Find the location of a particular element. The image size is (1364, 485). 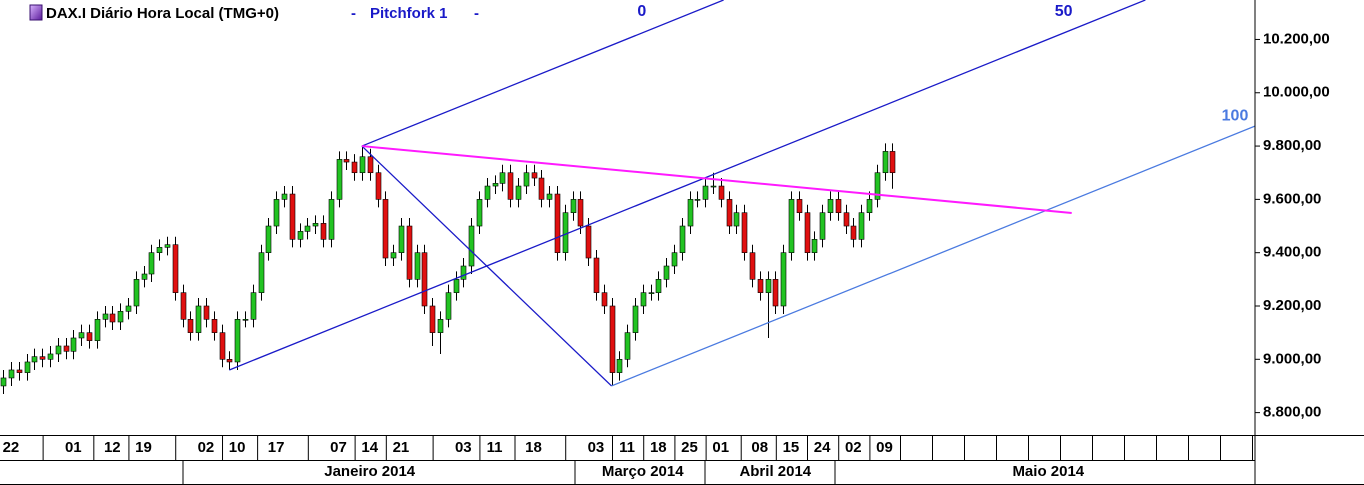

study-name: Pitchfork 1 is located at coordinates (409, 13).